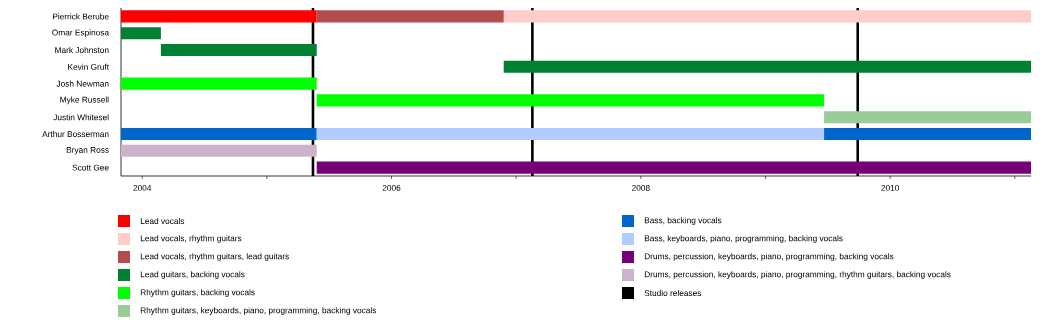 The image size is (1050, 322). What do you see at coordinates (743, 239) in the screenshot?
I see `legend-label: Bass, keyboards, piano, programming, backing vocals` at bounding box center [743, 239].